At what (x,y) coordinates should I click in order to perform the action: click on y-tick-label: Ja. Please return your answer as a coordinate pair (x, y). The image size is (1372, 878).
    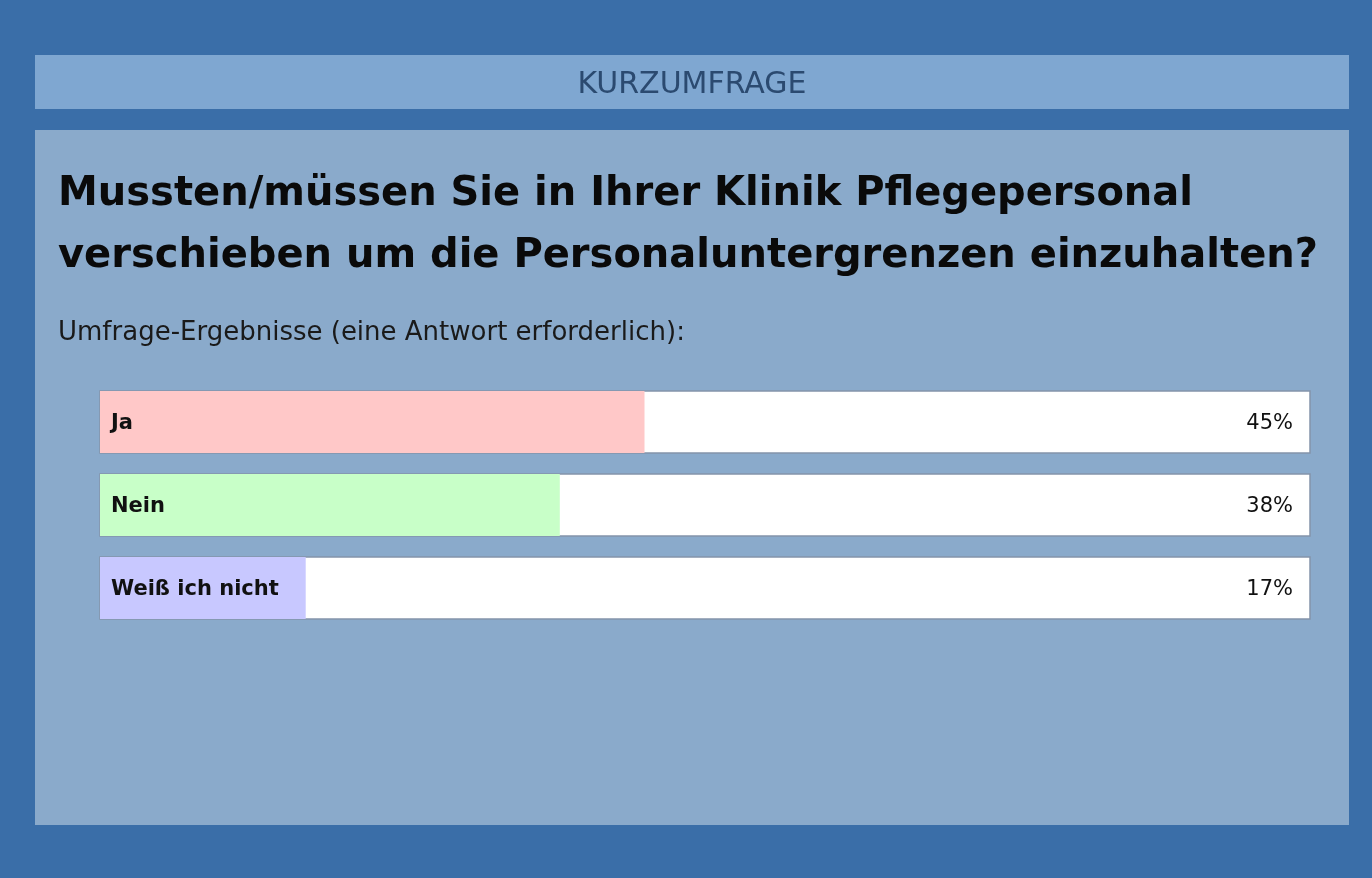
    Looking at the image, I should click on (121, 422).